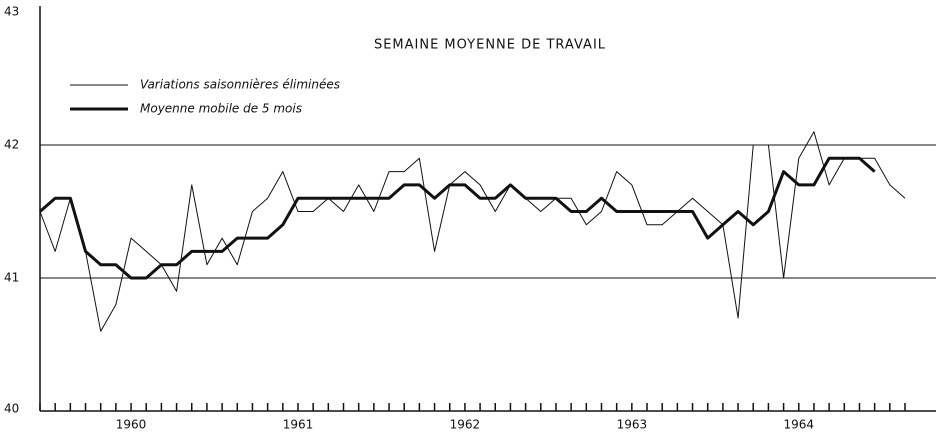 The image size is (936, 444). I want to click on x-tick-label: 1963, so click(632, 425).